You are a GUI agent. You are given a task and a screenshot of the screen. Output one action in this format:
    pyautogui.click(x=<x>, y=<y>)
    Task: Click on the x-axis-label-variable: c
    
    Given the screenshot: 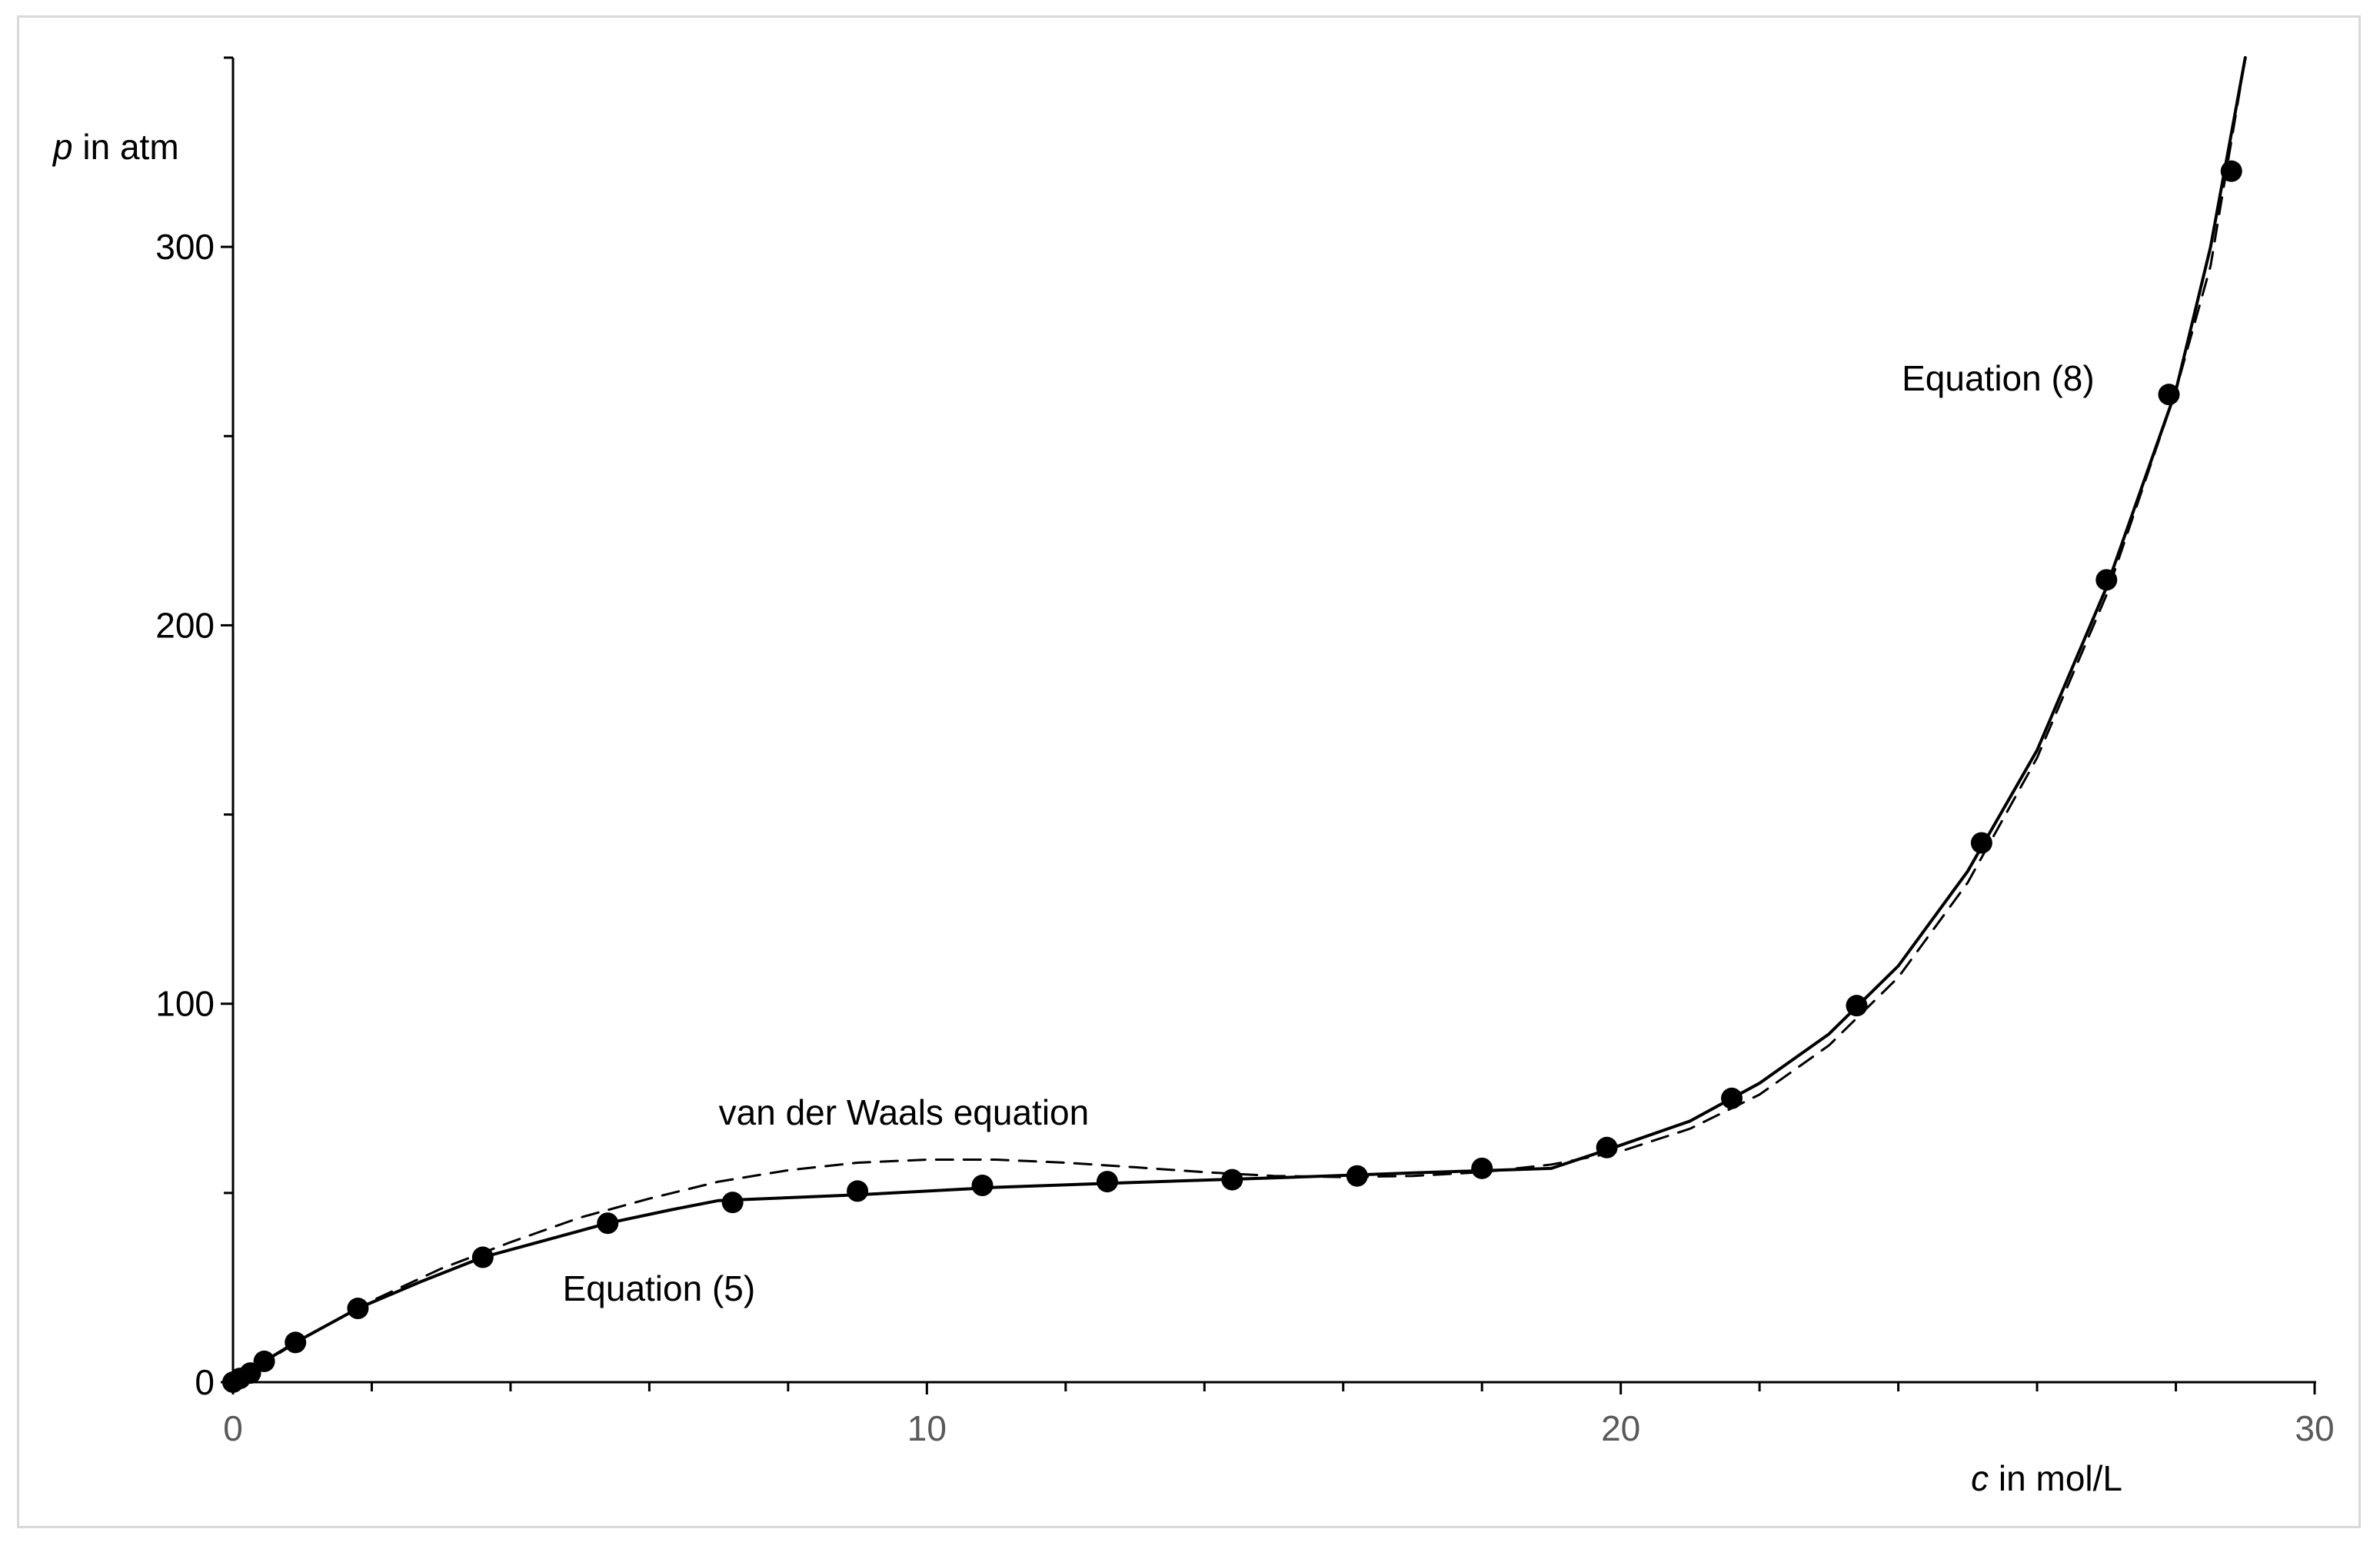 What is the action you would take?
    pyautogui.click(x=1980, y=1478)
    